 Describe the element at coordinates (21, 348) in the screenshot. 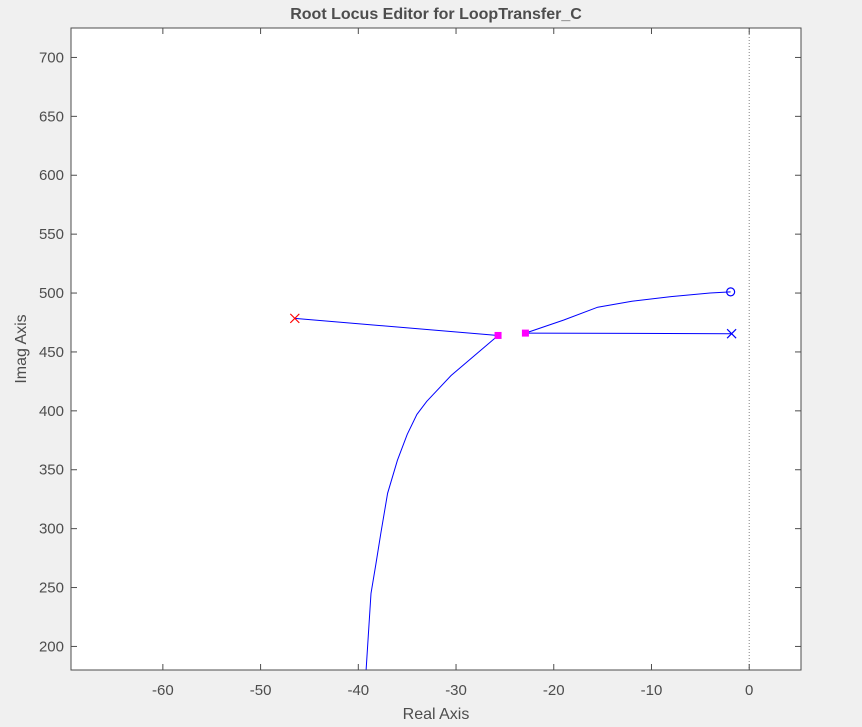

I see `y-axis-label: Imag Axis` at that location.